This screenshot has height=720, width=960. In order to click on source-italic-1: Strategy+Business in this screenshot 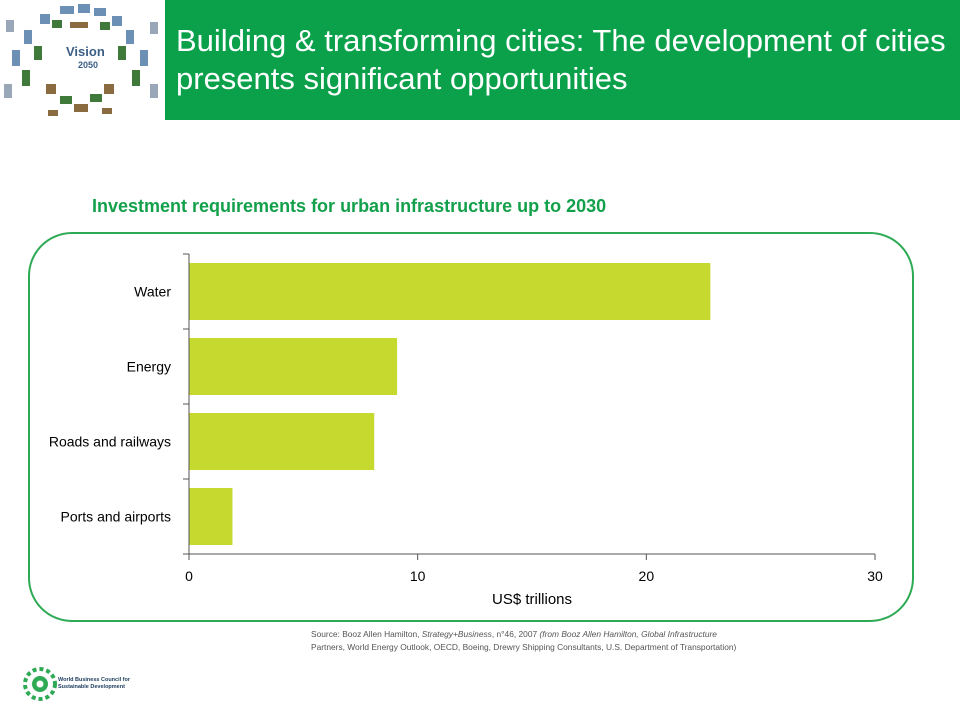, I will do `click(456, 634)`.